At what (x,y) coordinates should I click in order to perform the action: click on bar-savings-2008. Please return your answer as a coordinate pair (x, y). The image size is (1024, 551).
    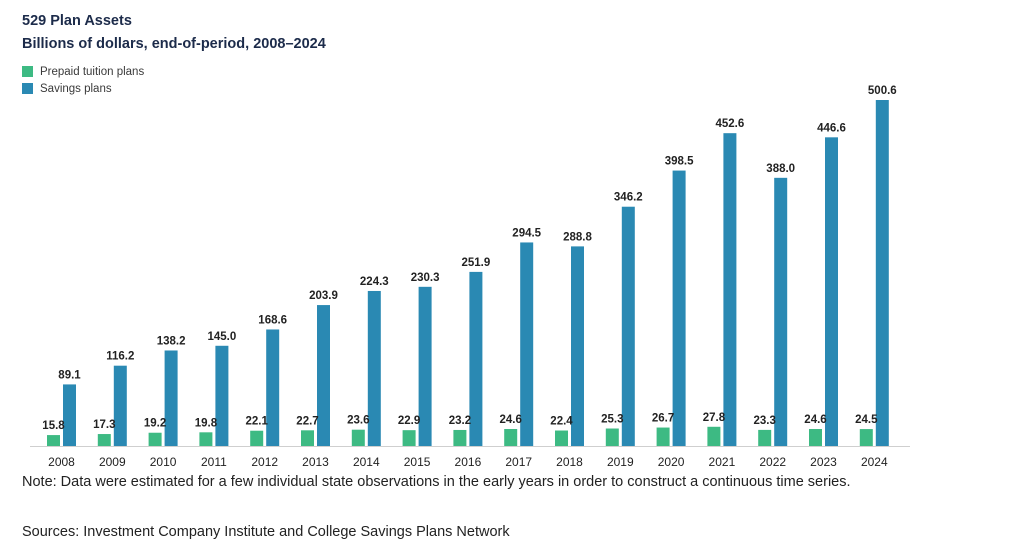
    Looking at the image, I should click on (69, 415).